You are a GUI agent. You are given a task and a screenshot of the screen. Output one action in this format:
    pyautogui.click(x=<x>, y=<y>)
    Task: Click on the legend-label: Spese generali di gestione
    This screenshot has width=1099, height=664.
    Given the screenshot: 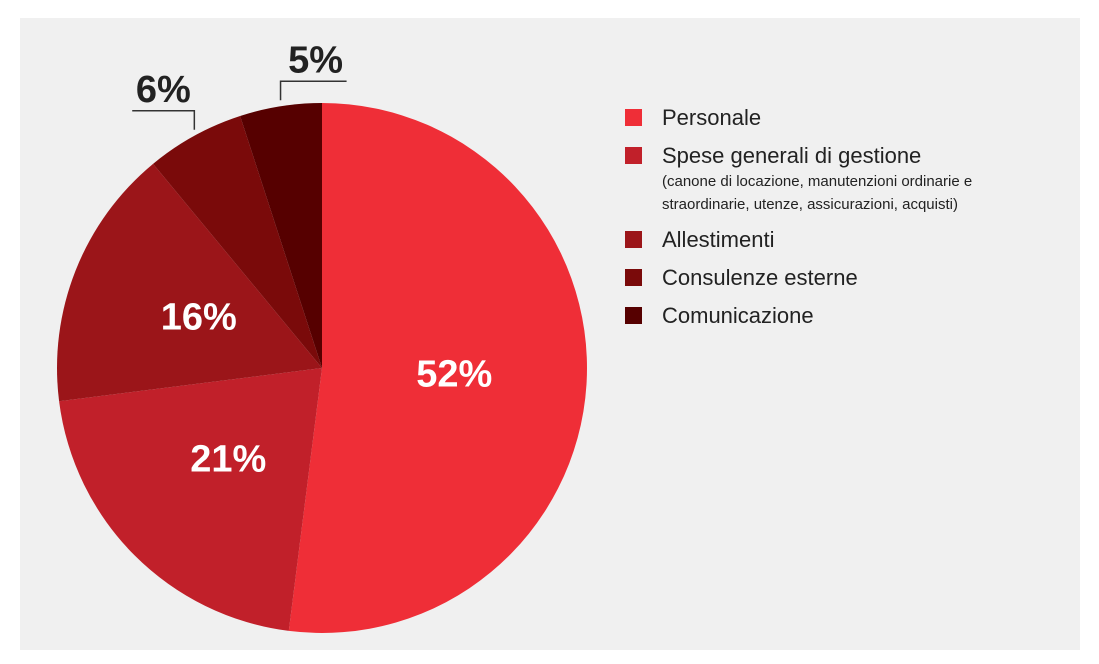 What is the action you would take?
    pyautogui.click(x=792, y=155)
    